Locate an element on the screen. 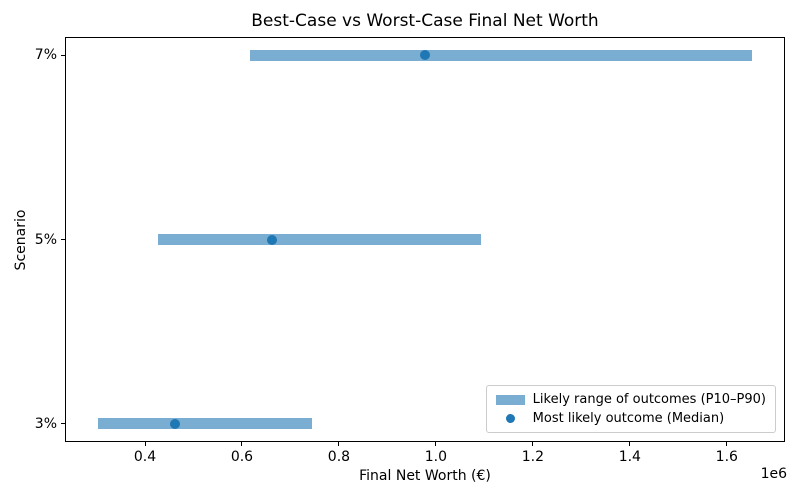 The height and width of the screenshot is (500, 800). y-tick-label: 3% is located at coordinates (45, 423).